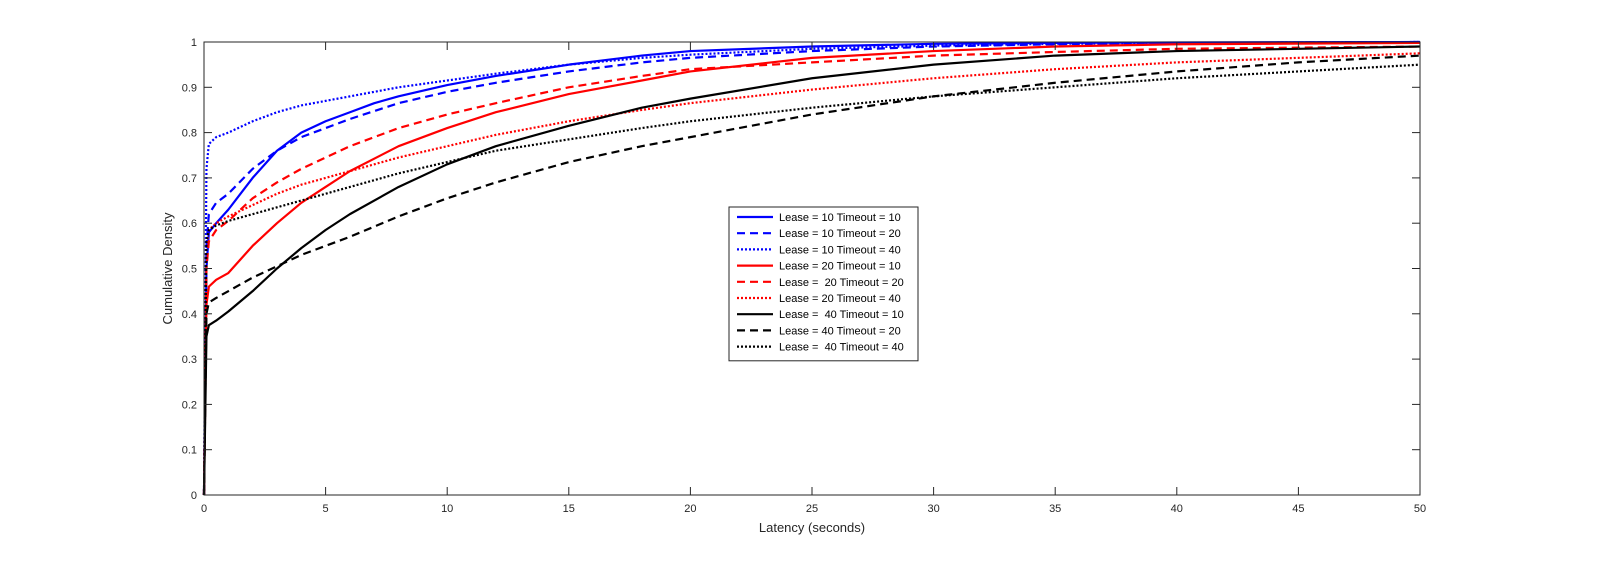 The image size is (1600, 566). What do you see at coordinates (569, 509) in the screenshot?
I see `x-tick-label: 15` at bounding box center [569, 509].